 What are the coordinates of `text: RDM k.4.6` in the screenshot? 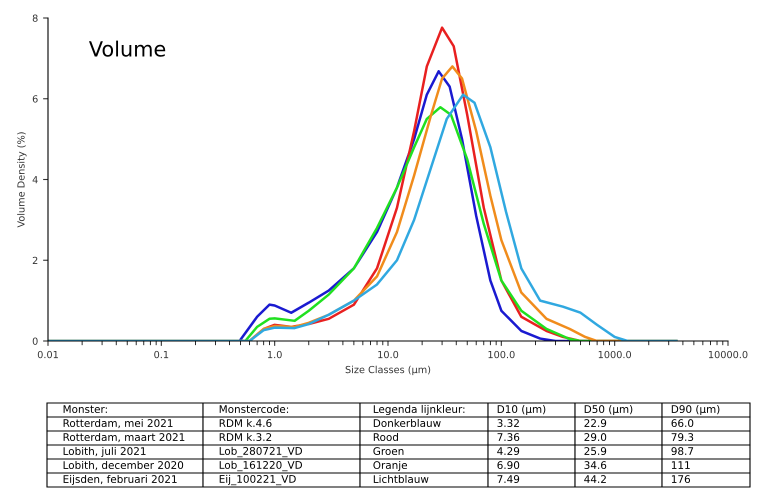 It's located at (246, 423).